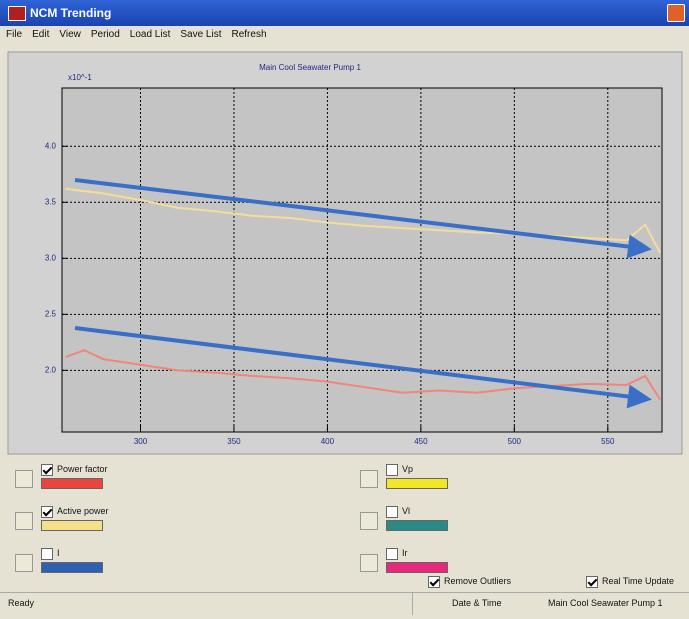  I want to click on x-tick-label: 550, so click(608, 441).